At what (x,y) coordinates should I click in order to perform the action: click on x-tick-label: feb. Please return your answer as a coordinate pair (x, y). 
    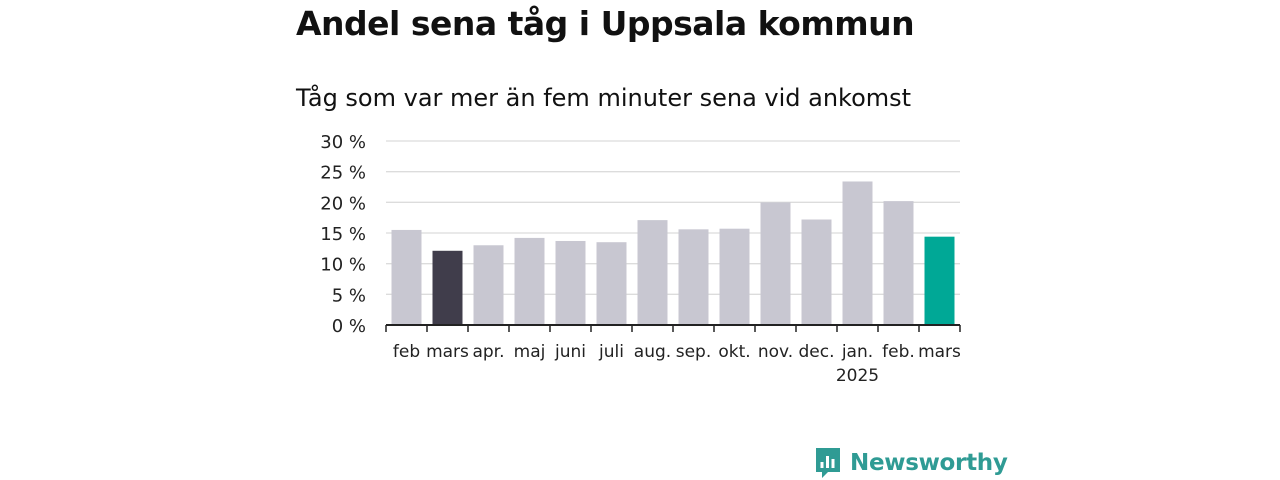
    Looking at the image, I should click on (406, 352).